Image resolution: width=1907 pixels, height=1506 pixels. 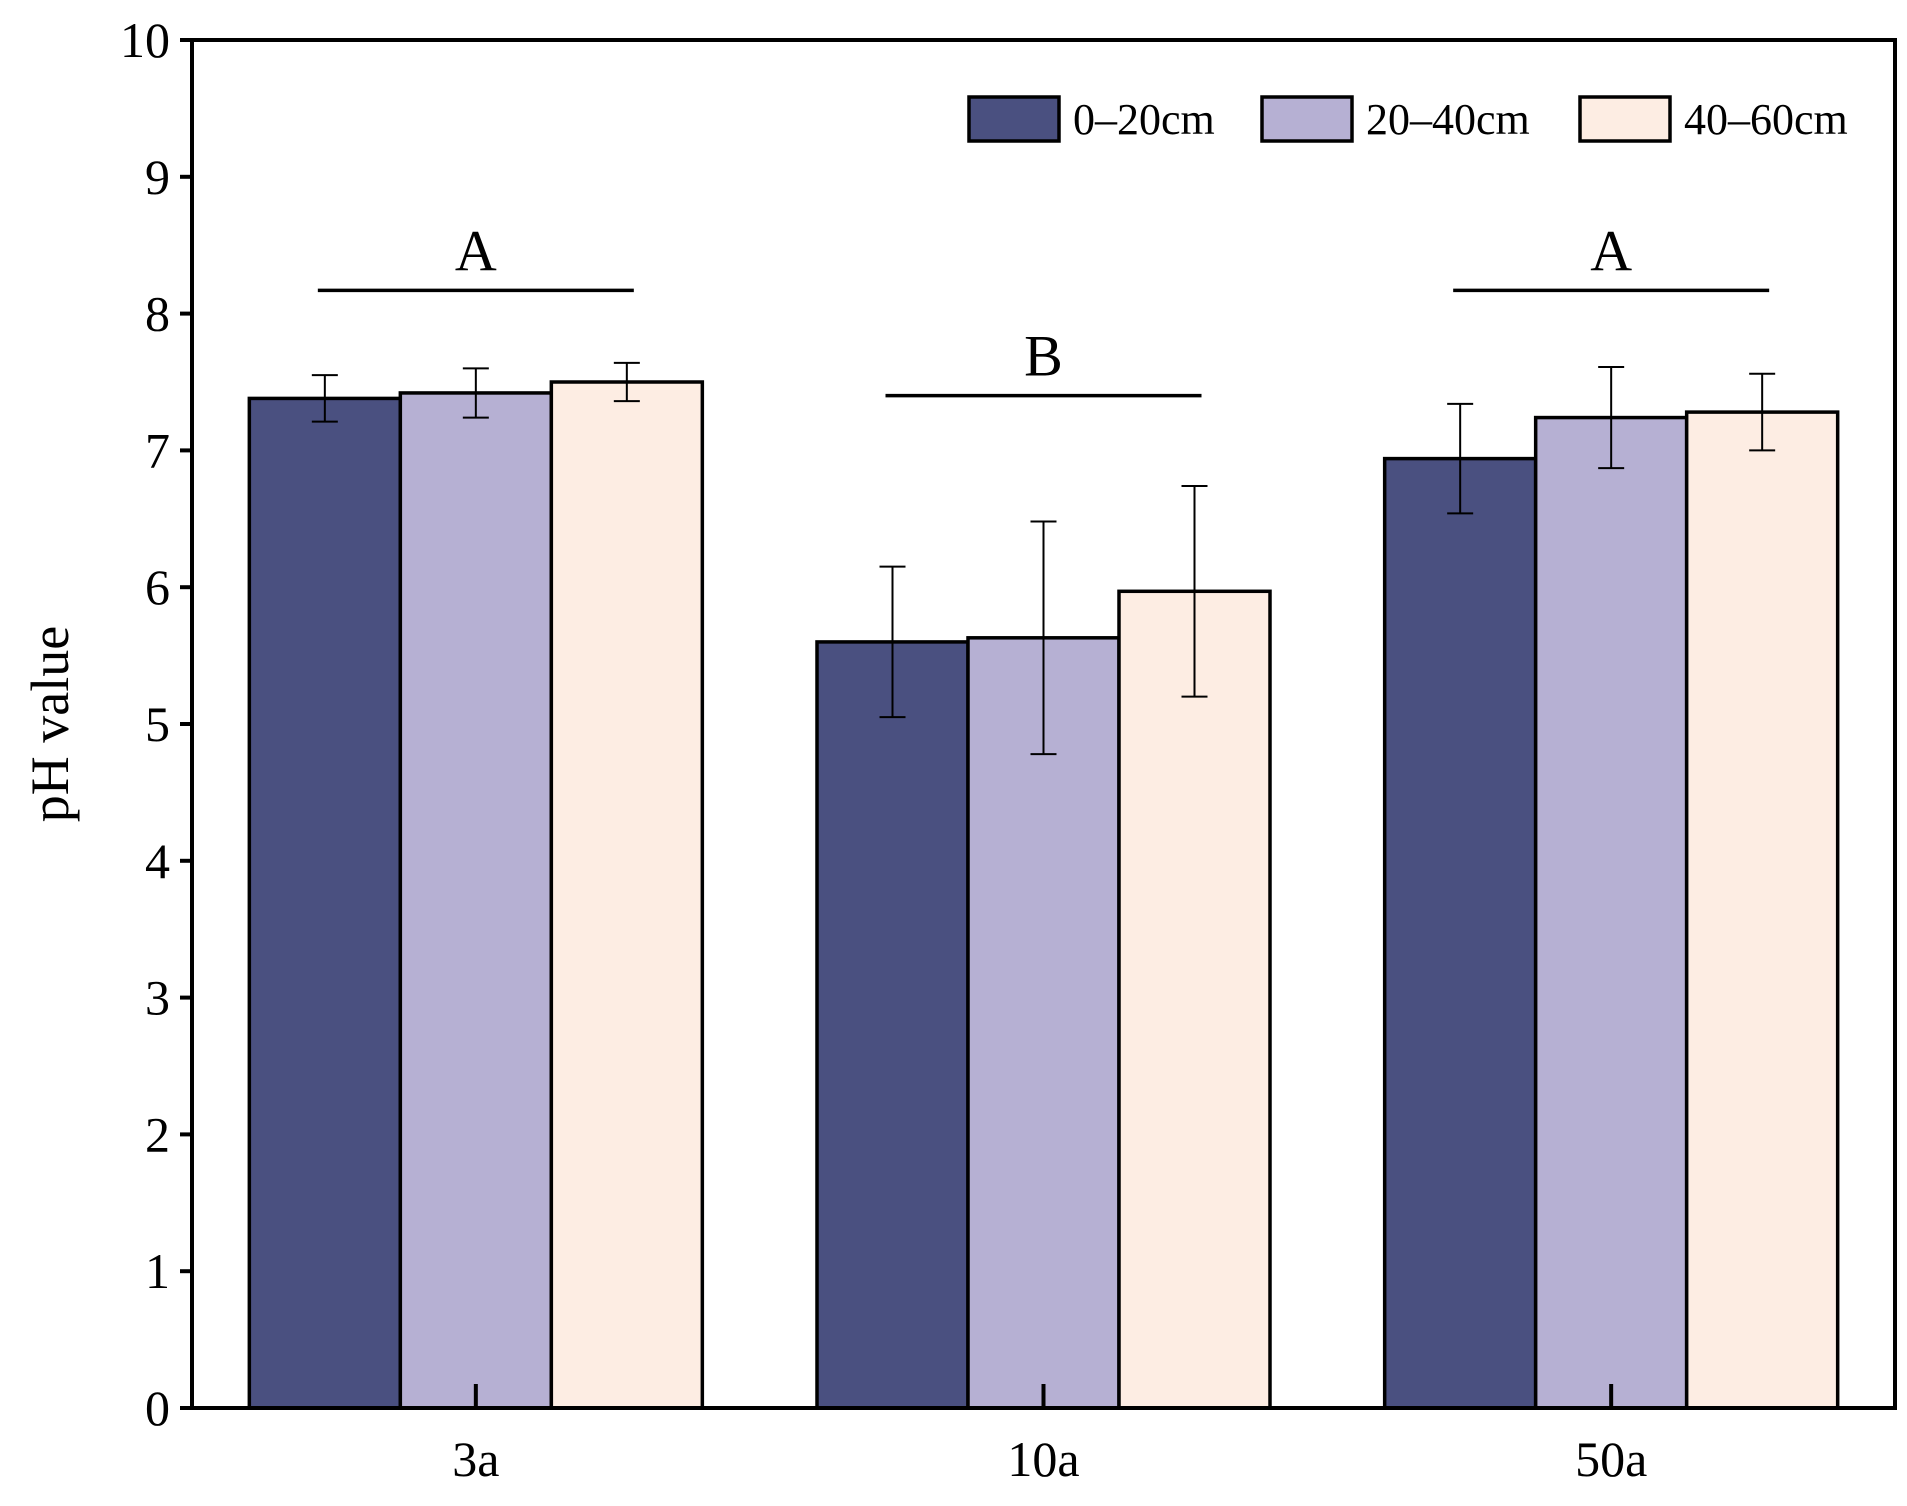 What do you see at coordinates (157, 861) in the screenshot?
I see `y-tick-label: 4` at bounding box center [157, 861].